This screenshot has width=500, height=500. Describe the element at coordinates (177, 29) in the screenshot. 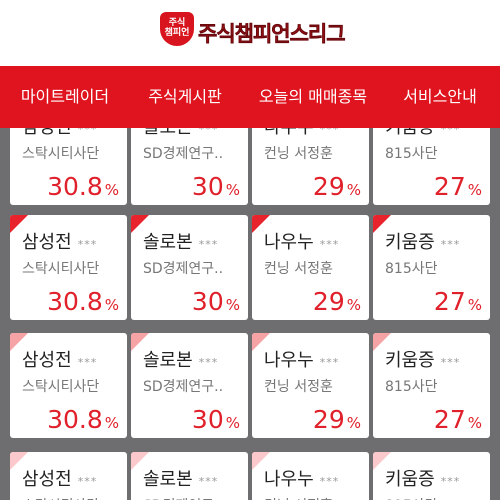

I see `logo-badge: 주식 챔피언` at that location.